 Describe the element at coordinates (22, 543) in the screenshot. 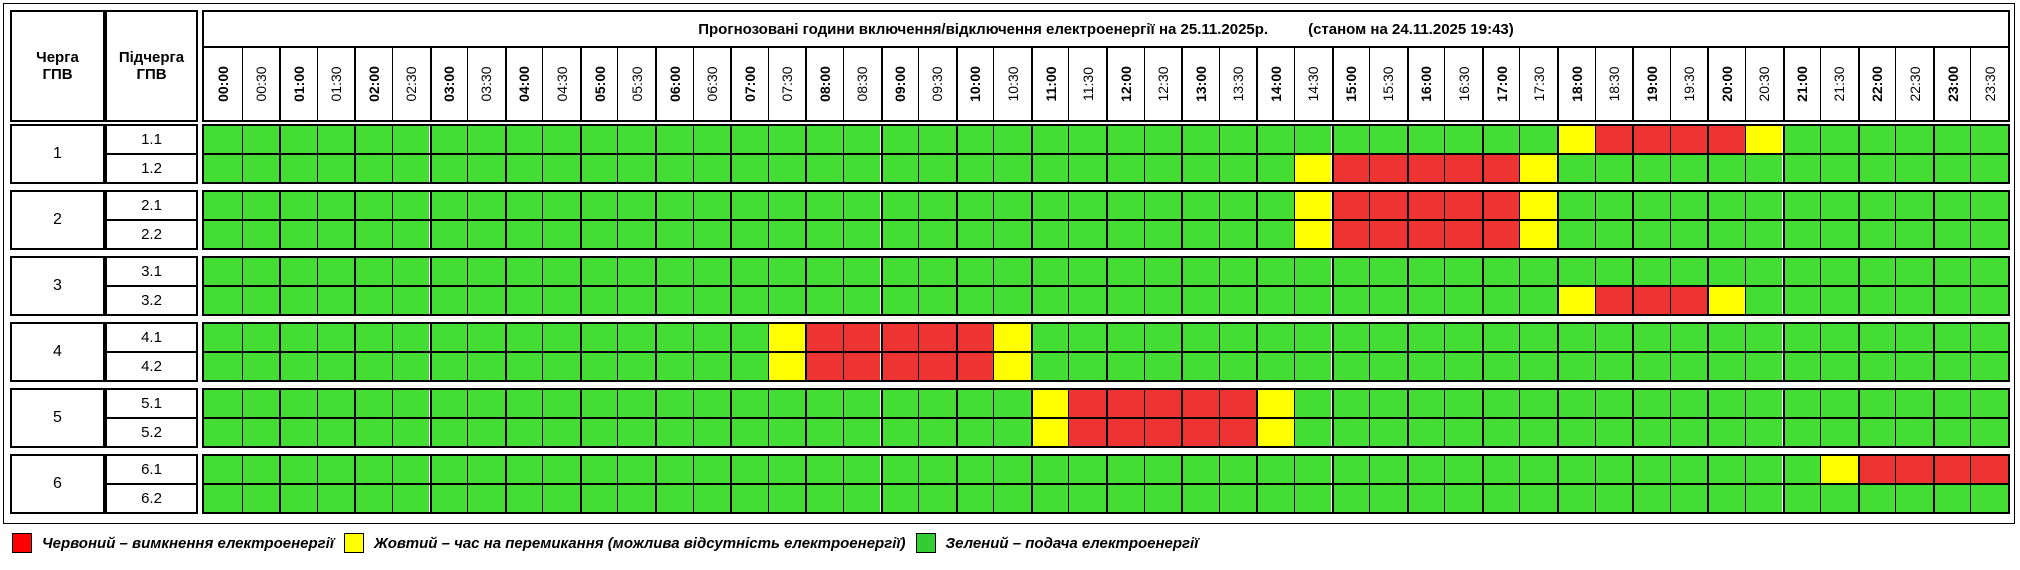

I see `legend-swatch-red` at that location.